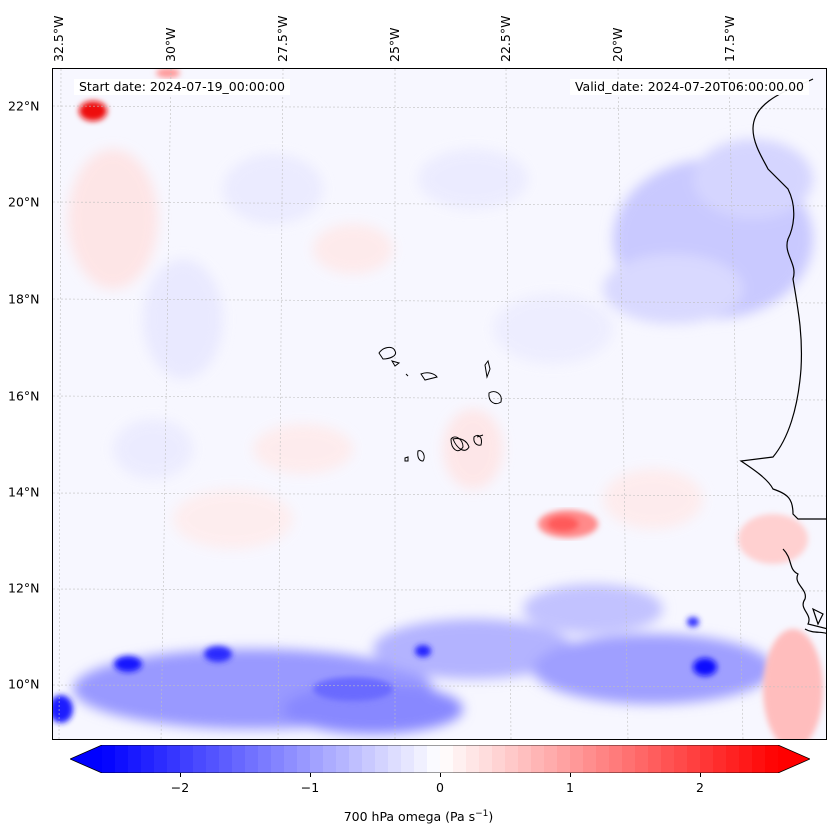 Image resolution: width=837 pixels, height=839 pixels. Describe the element at coordinates (505, 38) in the screenshot. I see `lon-tick-label: 22.5°W` at that location.